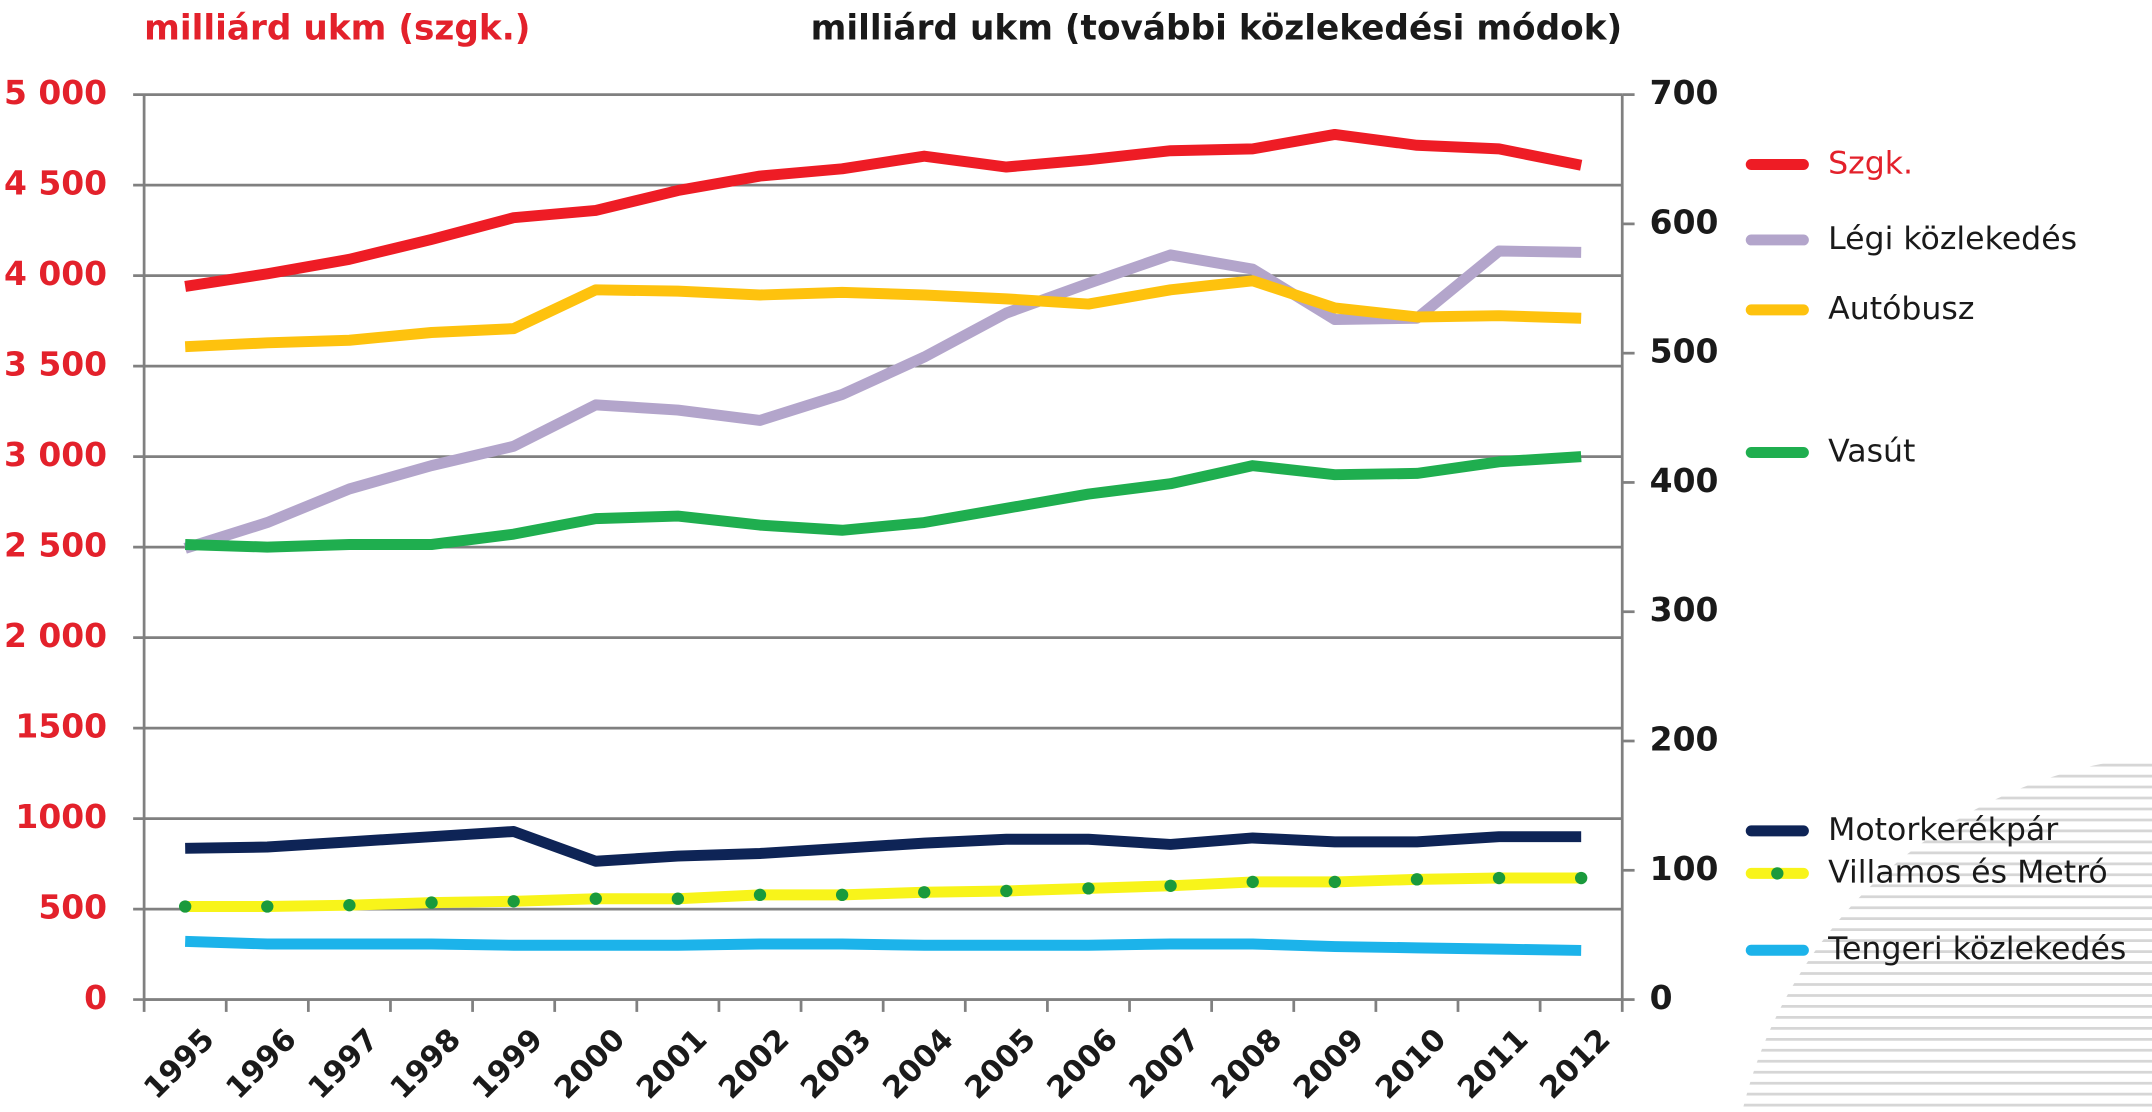 This screenshot has width=2152, height=1112. What do you see at coordinates (1943, 830) in the screenshot?
I see `legend-label: Motorkerékpár` at bounding box center [1943, 830].